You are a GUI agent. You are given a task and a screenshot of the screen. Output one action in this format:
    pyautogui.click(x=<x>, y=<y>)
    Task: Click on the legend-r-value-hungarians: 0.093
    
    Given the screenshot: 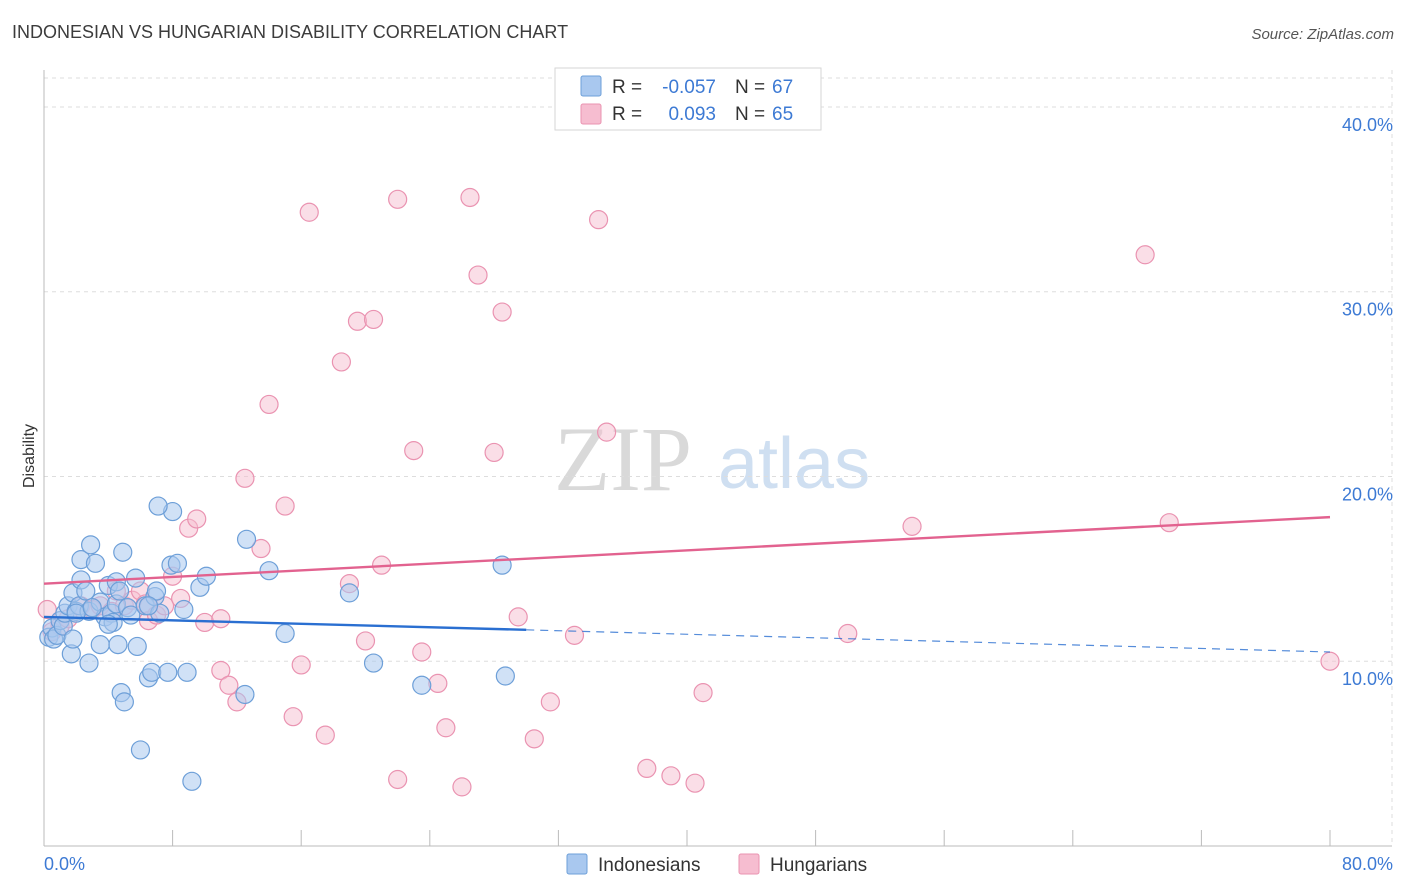 What is the action you would take?
    pyautogui.click(x=692, y=114)
    